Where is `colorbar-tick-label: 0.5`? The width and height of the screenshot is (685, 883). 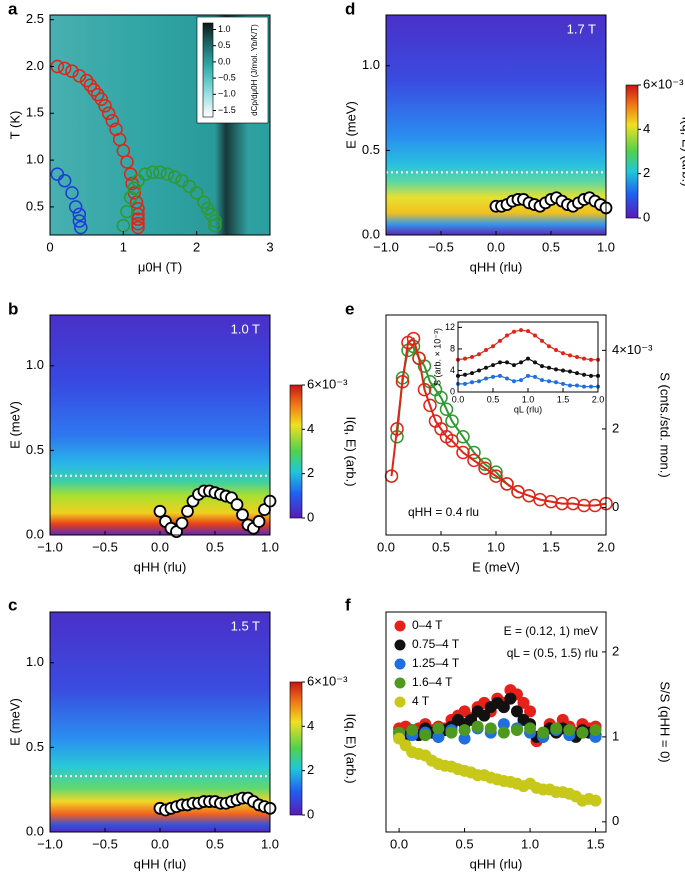 colorbar-tick-label: 0.5 is located at coordinates (224, 45).